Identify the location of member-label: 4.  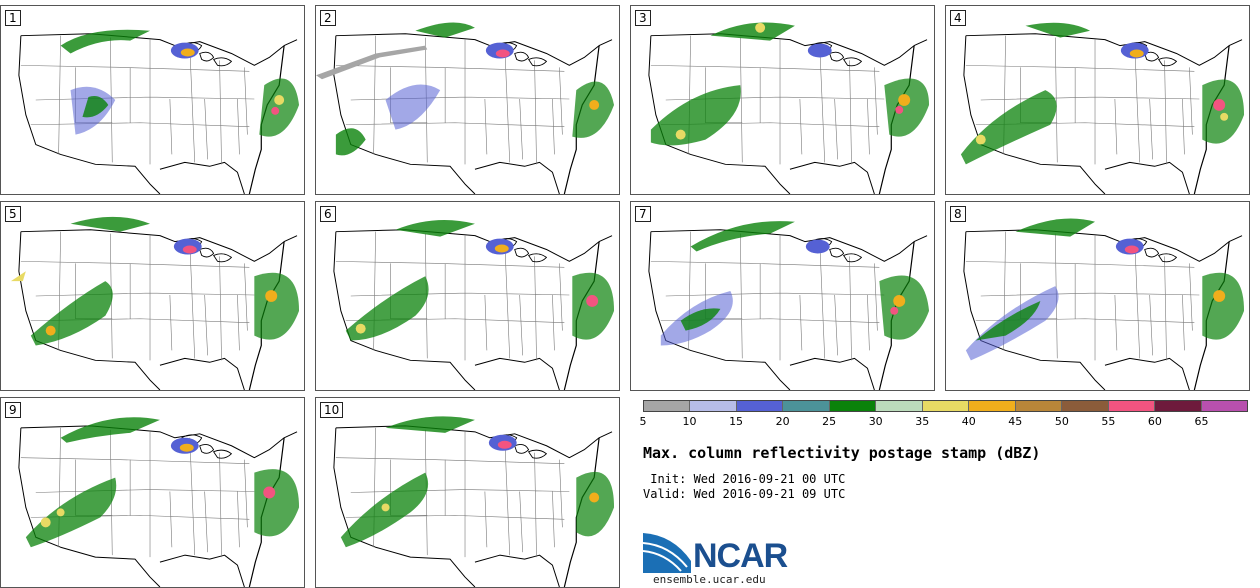
(958, 18).